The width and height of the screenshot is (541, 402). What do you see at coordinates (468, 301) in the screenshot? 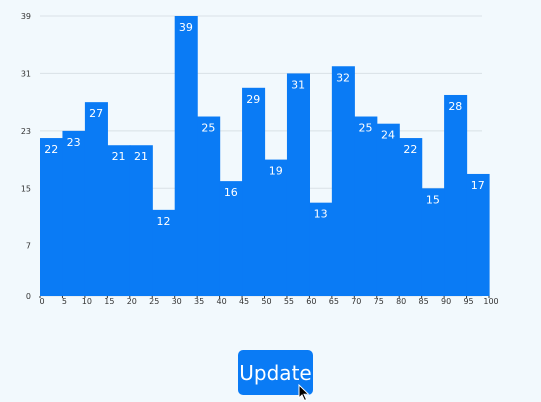
I see `x-tick-label: 95` at bounding box center [468, 301].